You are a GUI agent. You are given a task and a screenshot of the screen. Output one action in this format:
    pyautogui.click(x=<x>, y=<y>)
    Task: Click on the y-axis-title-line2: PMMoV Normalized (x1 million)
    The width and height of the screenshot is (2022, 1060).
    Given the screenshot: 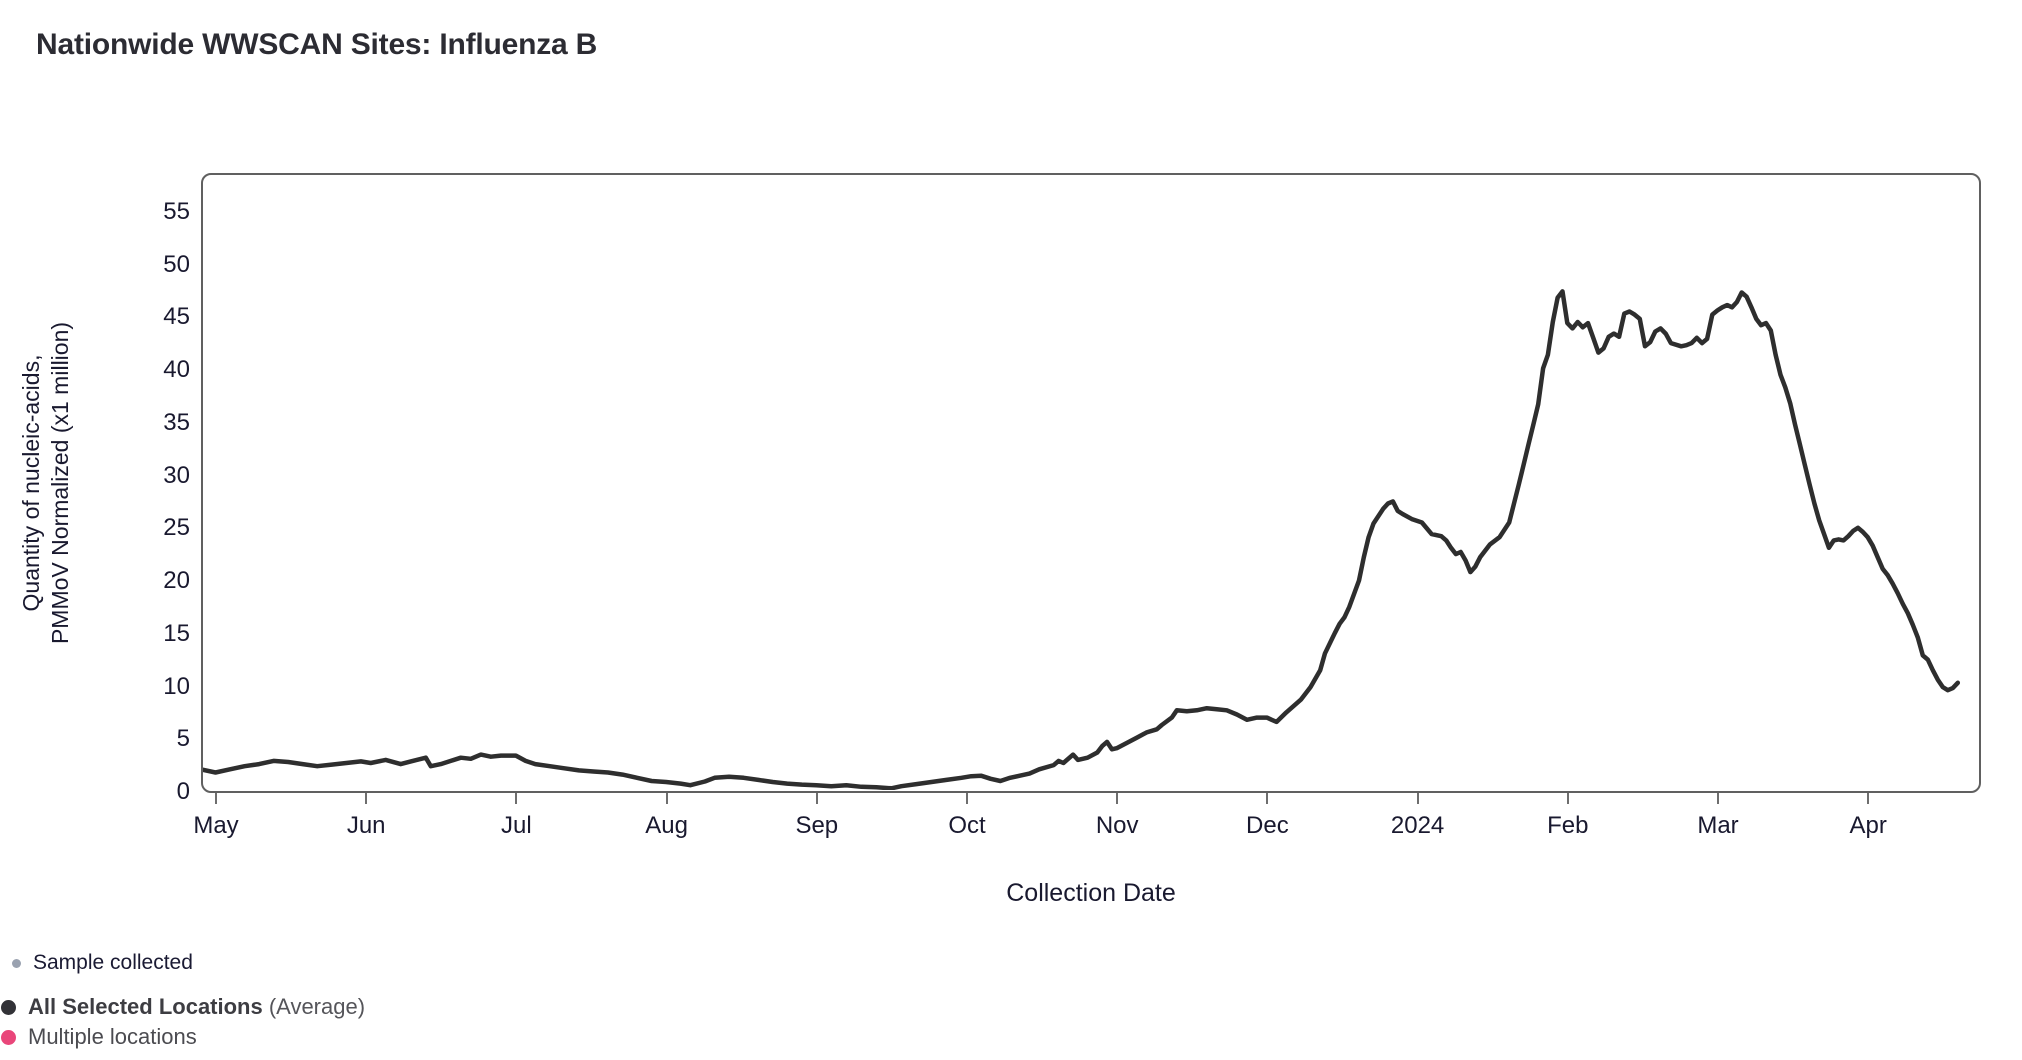 What is the action you would take?
    pyautogui.click(x=60, y=483)
    